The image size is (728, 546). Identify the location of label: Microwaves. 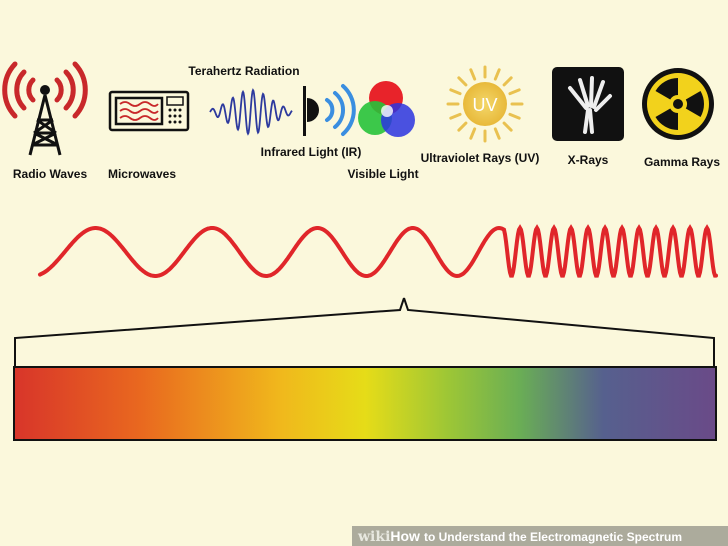
(142, 174).